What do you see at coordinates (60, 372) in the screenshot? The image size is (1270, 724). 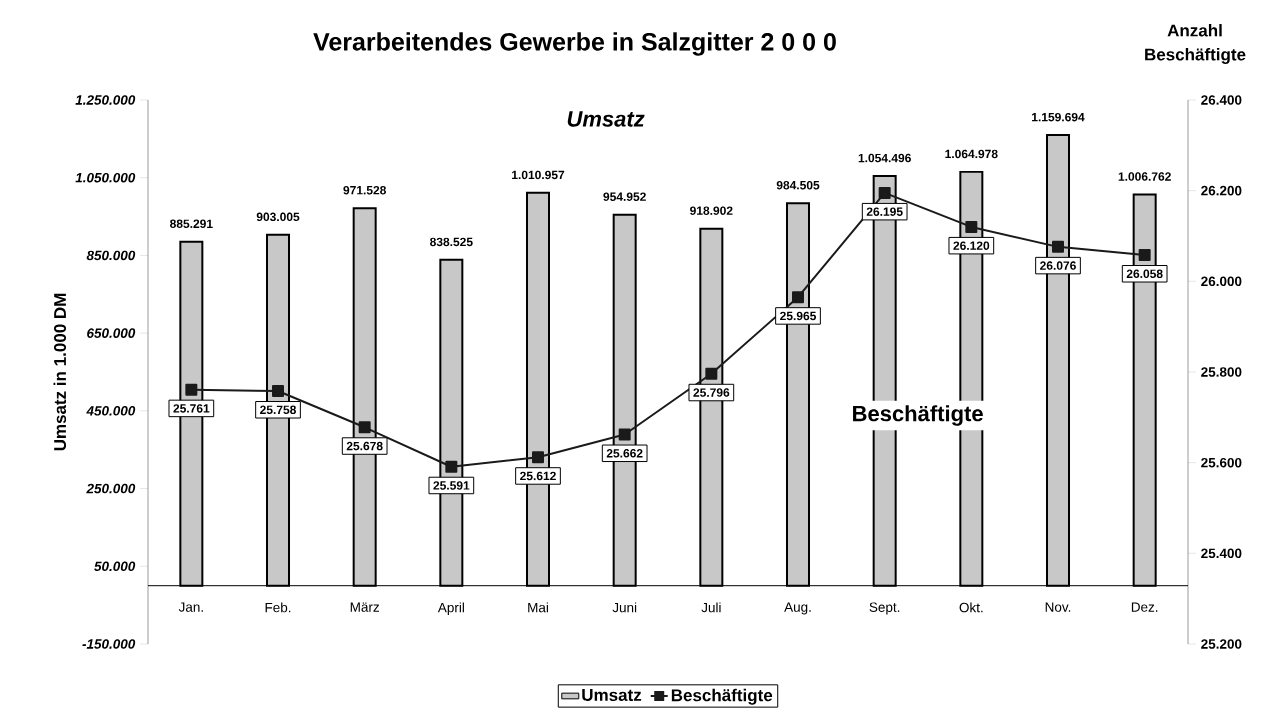 I see `y-axis-title: Umsatz in 1.000 DM` at bounding box center [60, 372].